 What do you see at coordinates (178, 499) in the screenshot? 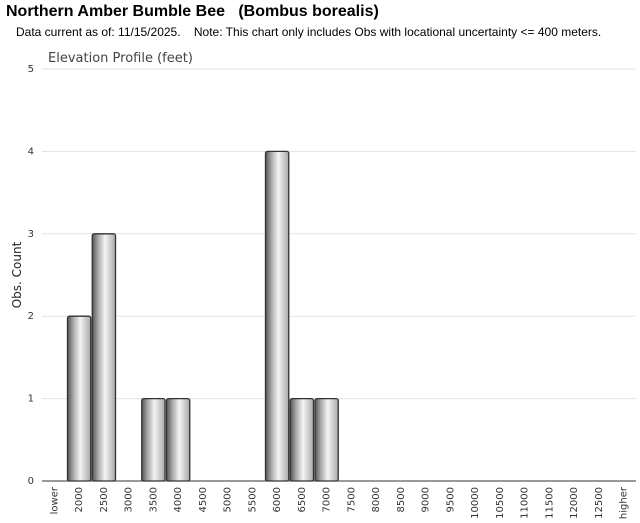
I see `x-tick-label: 4000` at bounding box center [178, 499].